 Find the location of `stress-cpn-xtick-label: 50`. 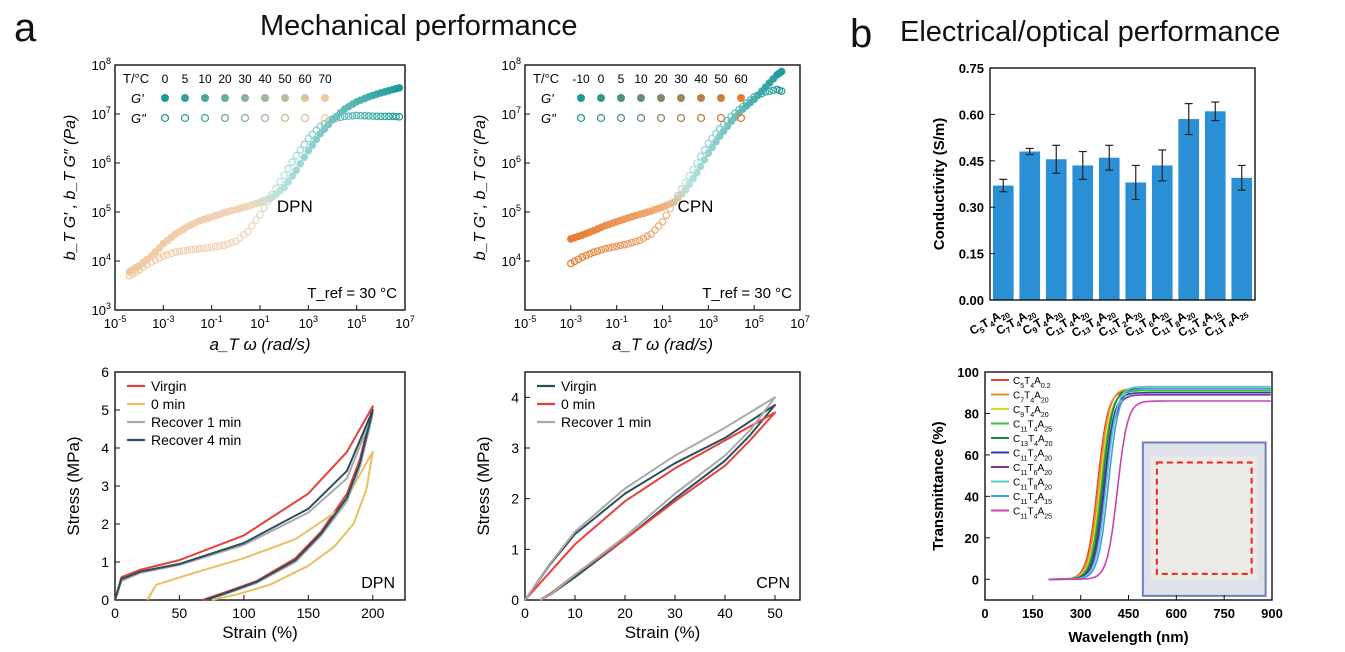

stress-cpn-xtick-label: 50 is located at coordinates (775, 613).